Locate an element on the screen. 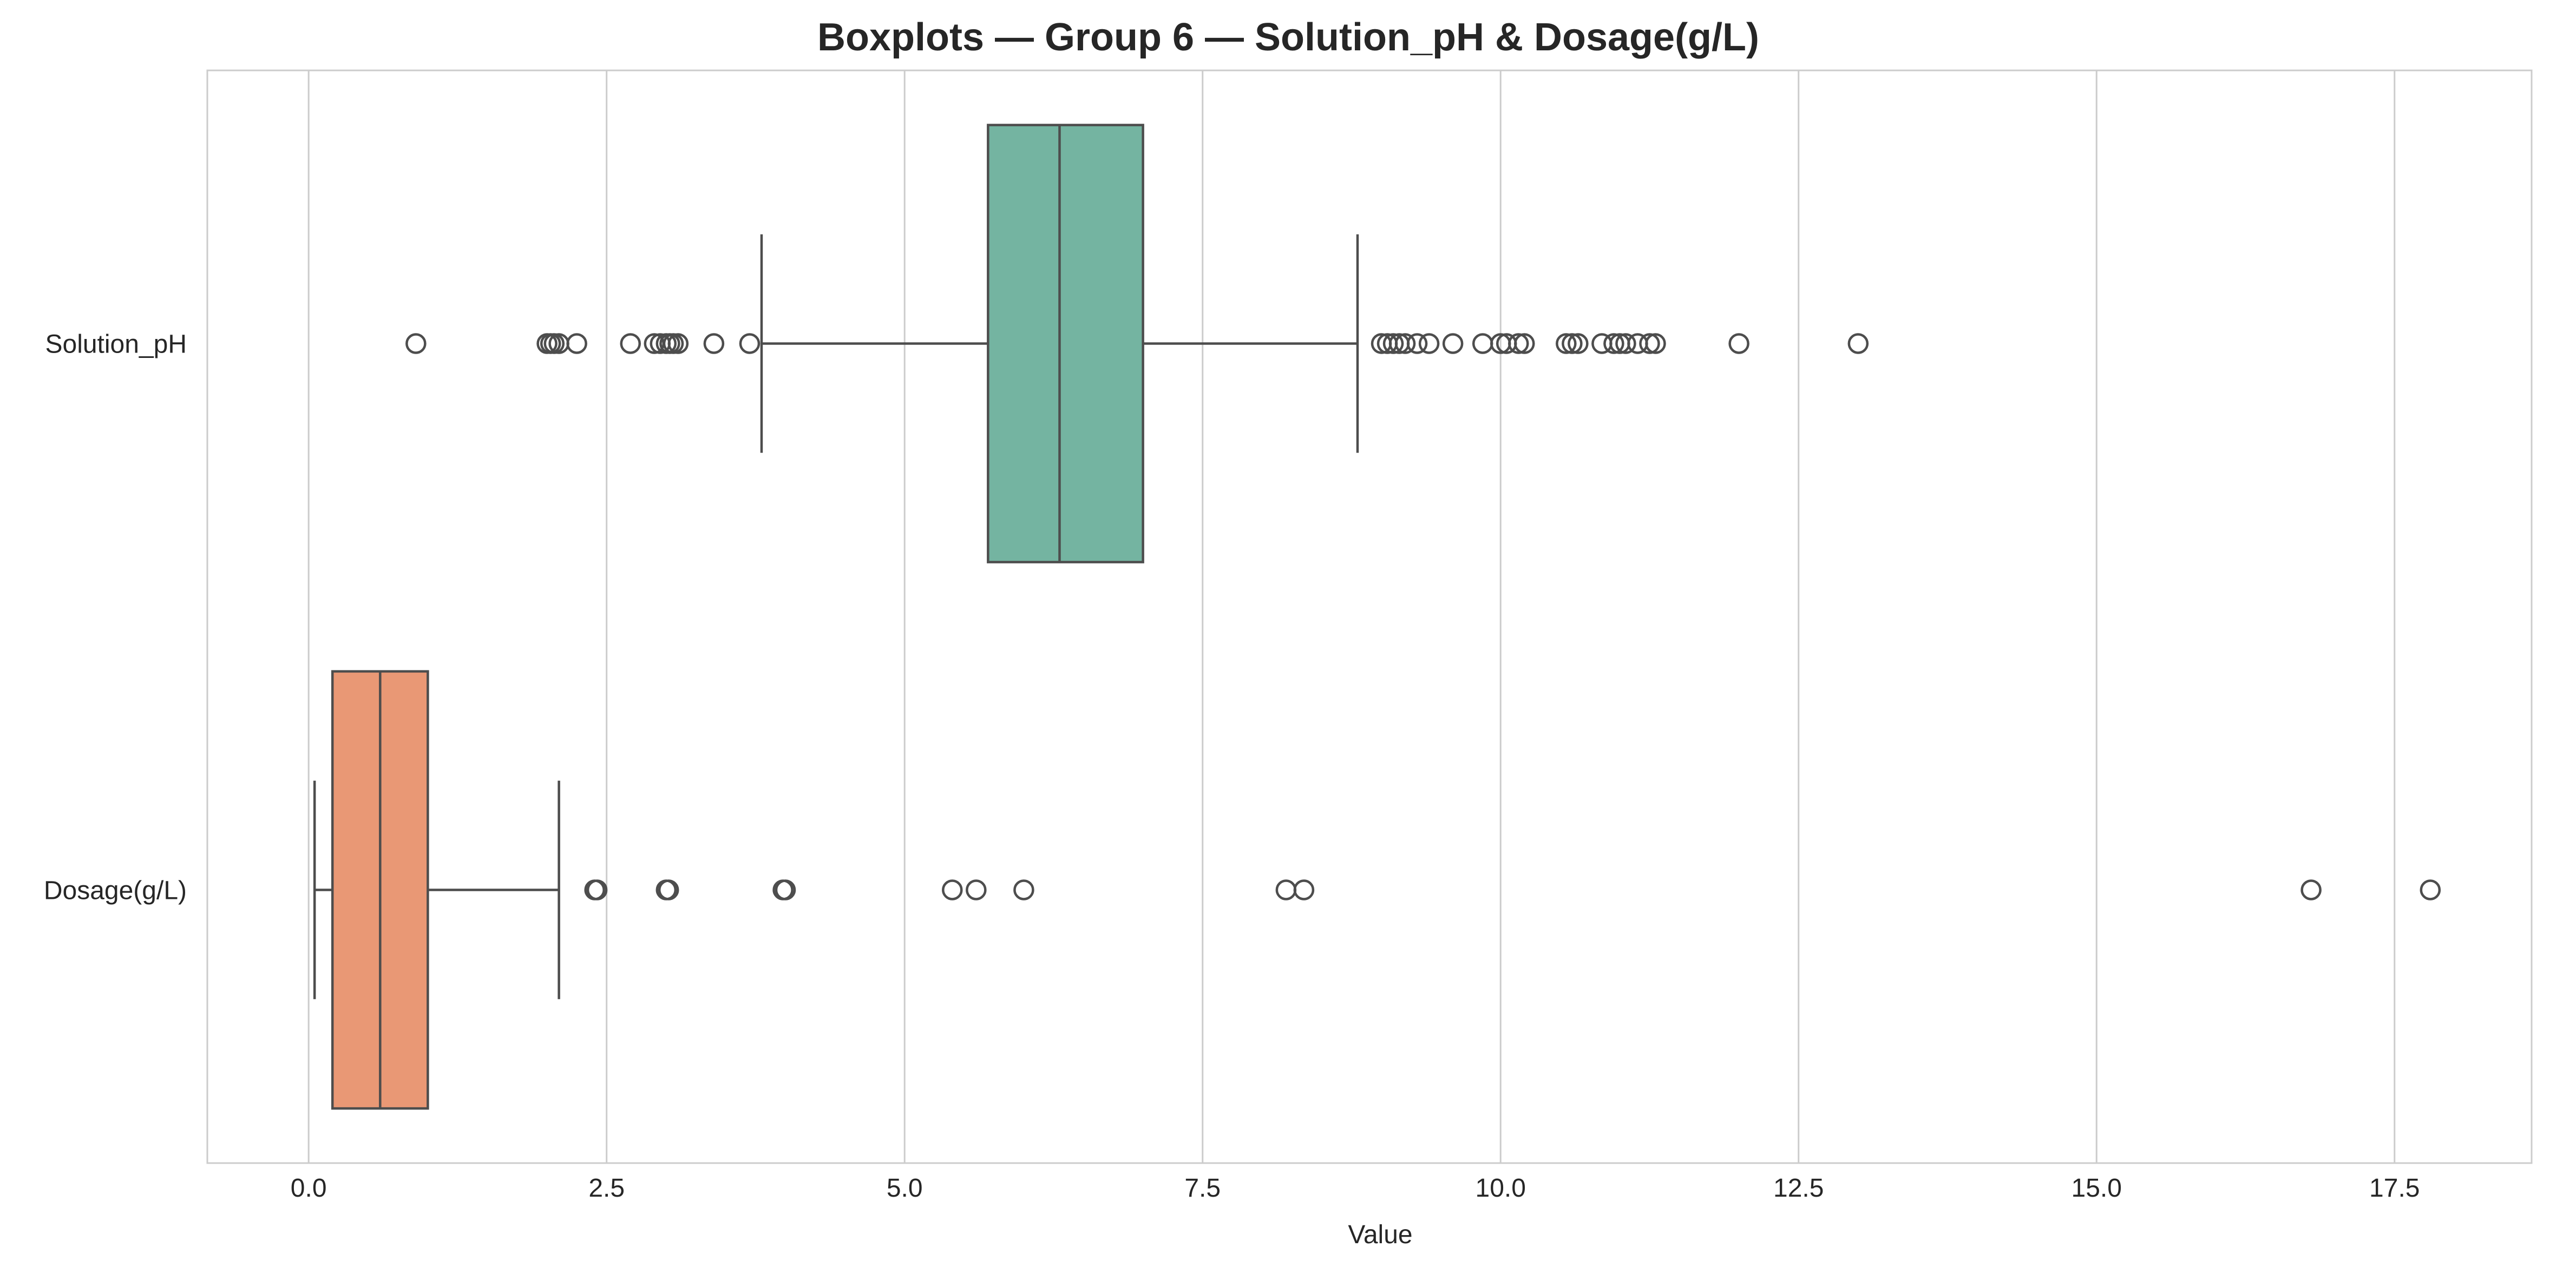 The width and height of the screenshot is (2576, 1273). x-tick-labels: 0.0 2.5 5.0 7.5 10.0 12.5 15.0 17.5 is located at coordinates (1355, 1189).